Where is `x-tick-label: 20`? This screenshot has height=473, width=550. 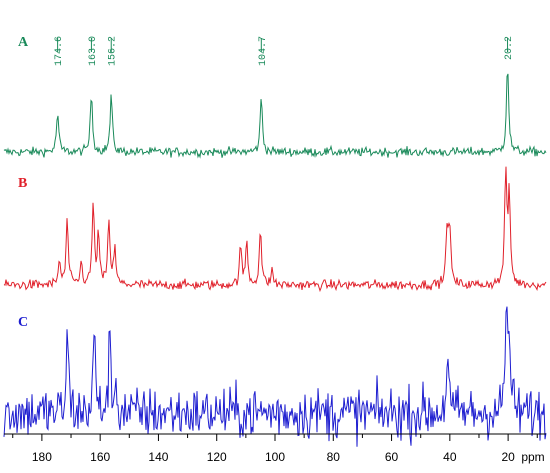
x-tick-label: 20 is located at coordinates (508, 457).